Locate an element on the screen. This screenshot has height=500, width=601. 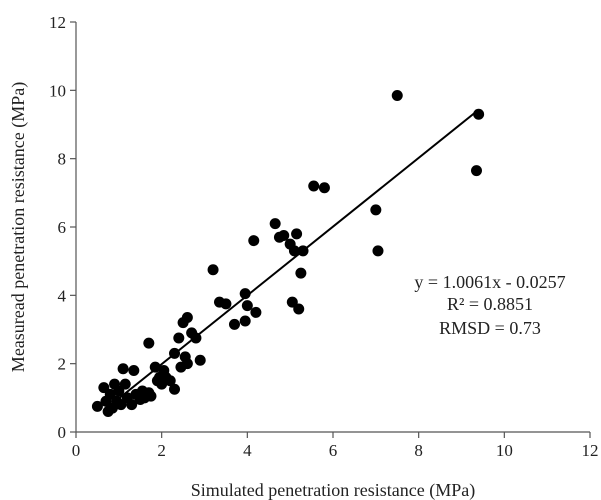
x-axis-ticks: 0 2 4 6 8 10 12 is located at coordinates (335, 446).